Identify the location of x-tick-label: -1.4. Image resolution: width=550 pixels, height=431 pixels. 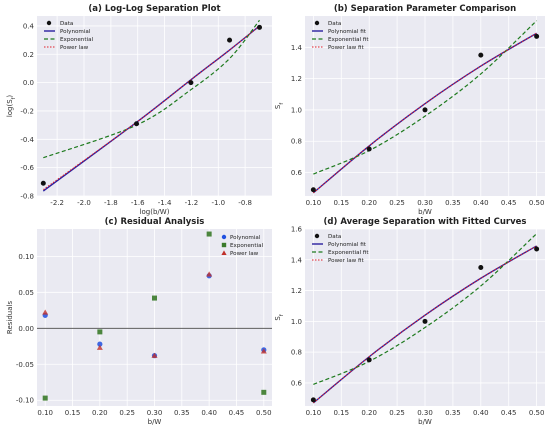
(165, 203).